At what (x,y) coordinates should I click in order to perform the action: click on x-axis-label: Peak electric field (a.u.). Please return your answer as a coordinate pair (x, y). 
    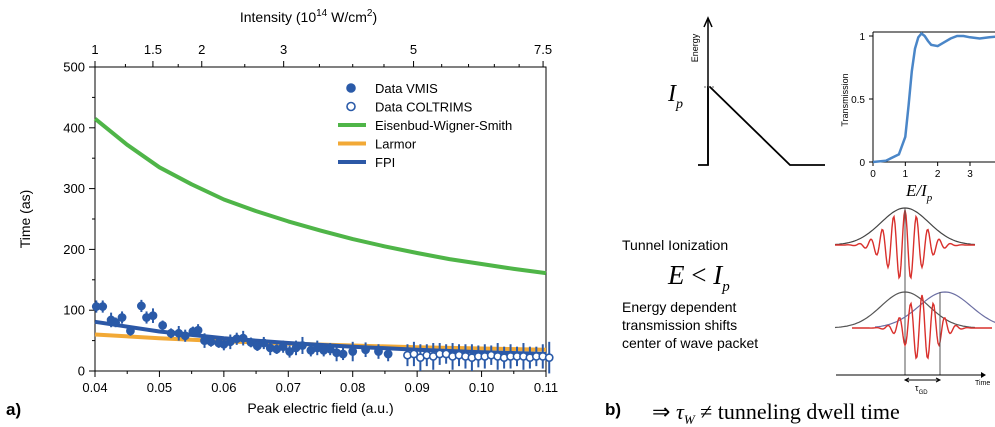
    Looking at the image, I should click on (320, 408).